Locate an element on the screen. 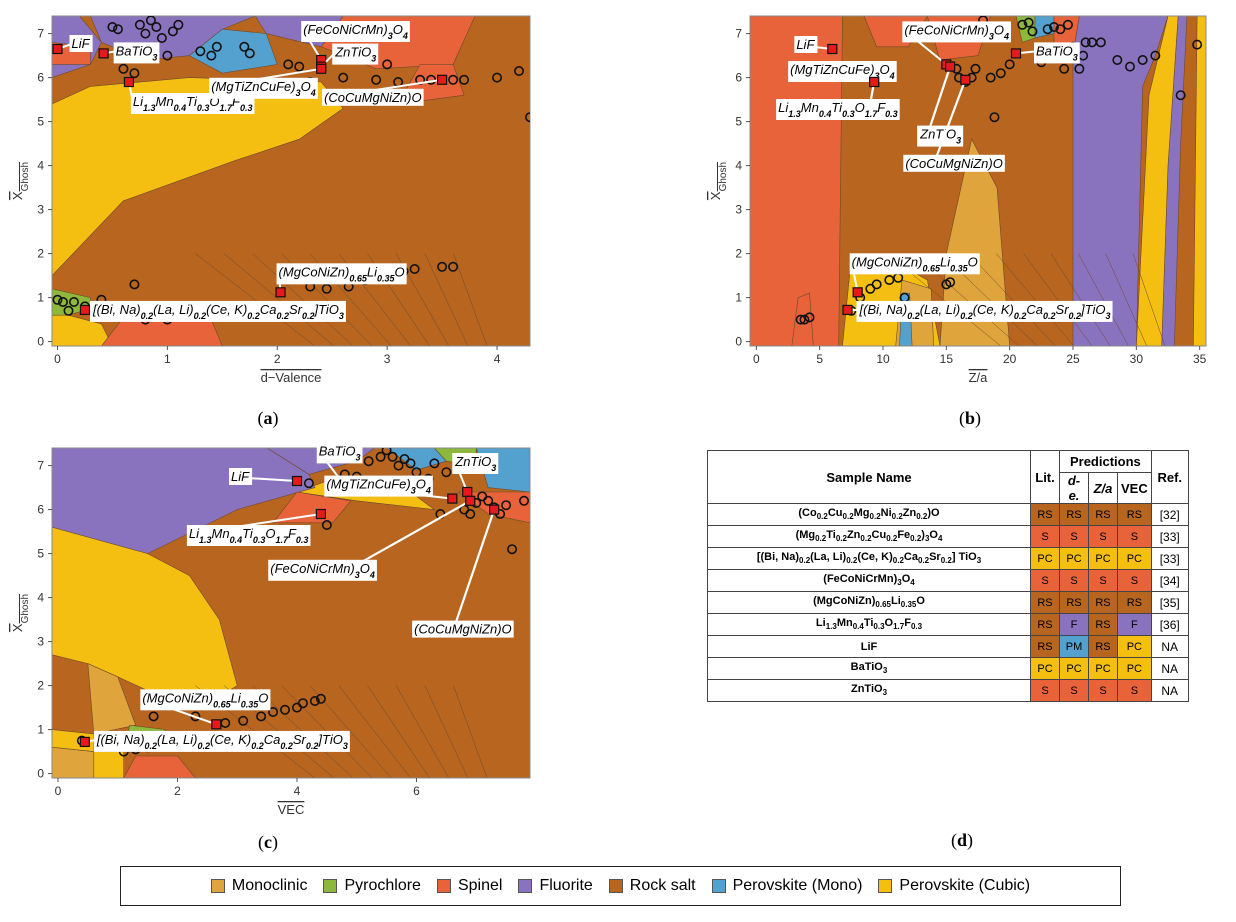 This screenshot has width=1236, height=922. phase-regions is located at coordinates (291, 181).